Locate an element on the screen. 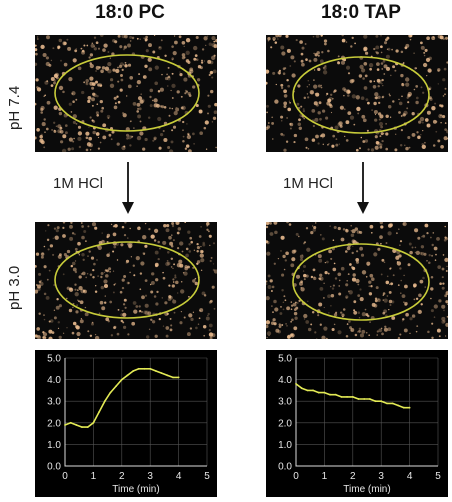  reagent-label-left: 1M HCl is located at coordinates (78, 183).